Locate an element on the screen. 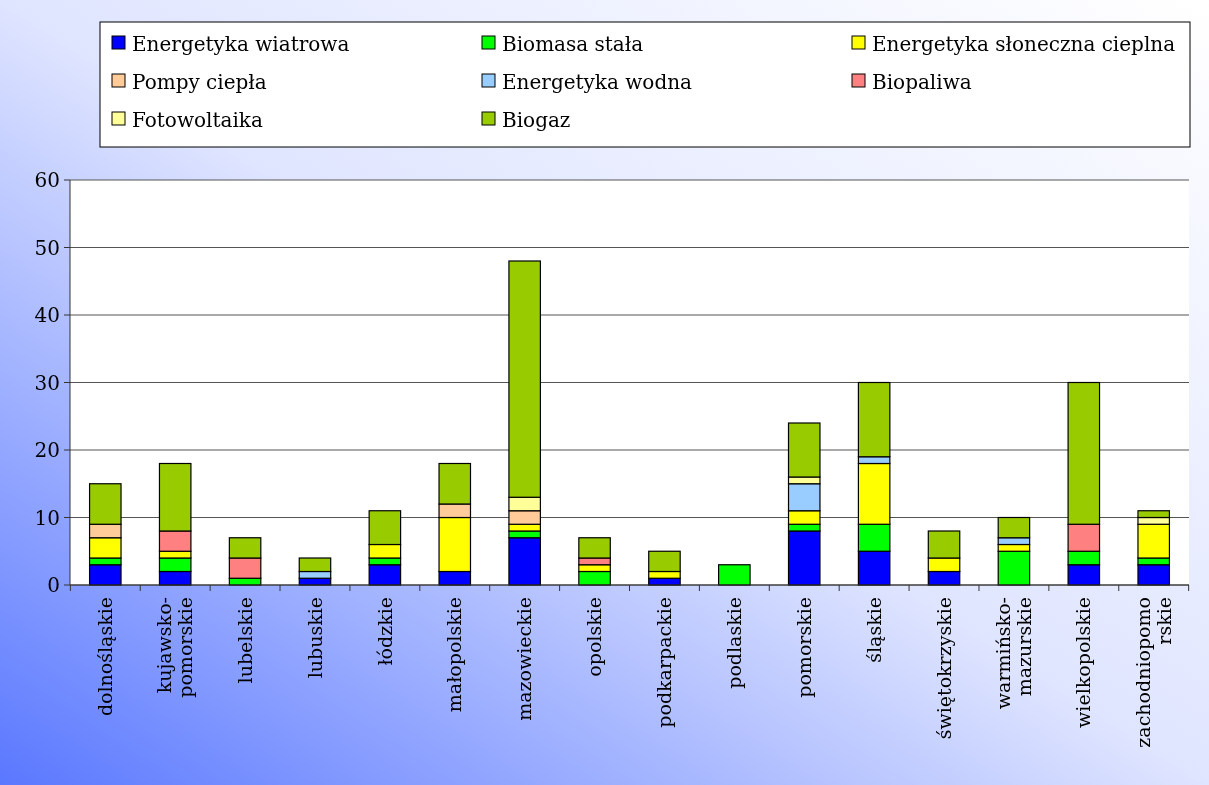  y-tick-label: 30 is located at coordinates (47, 382).